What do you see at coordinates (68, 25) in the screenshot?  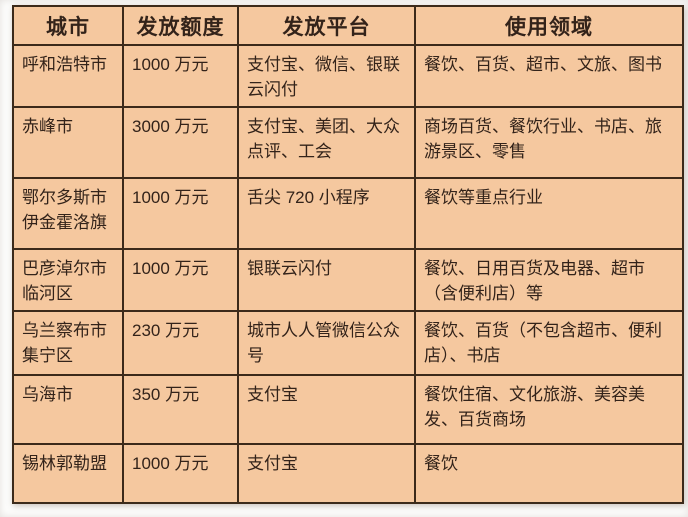 I see `column-header-city: 城市` at bounding box center [68, 25].